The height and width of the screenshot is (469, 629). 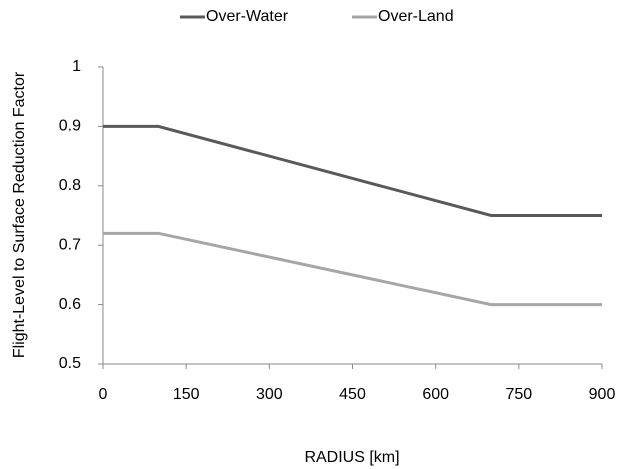 What do you see at coordinates (352, 394) in the screenshot?
I see `x-tick-label: 450` at bounding box center [352, 394].